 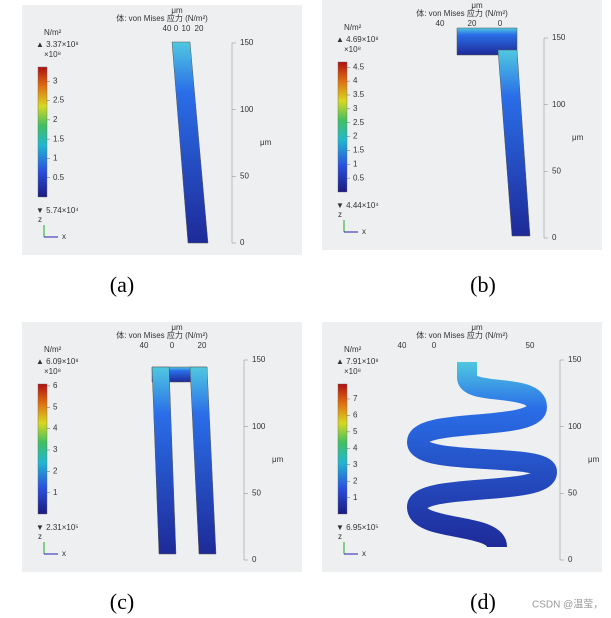 What do you see at coordinates (567, 605) in the screenshot?
I see `watermark: CSDN @温莹，` at bounding box center [567, 605].